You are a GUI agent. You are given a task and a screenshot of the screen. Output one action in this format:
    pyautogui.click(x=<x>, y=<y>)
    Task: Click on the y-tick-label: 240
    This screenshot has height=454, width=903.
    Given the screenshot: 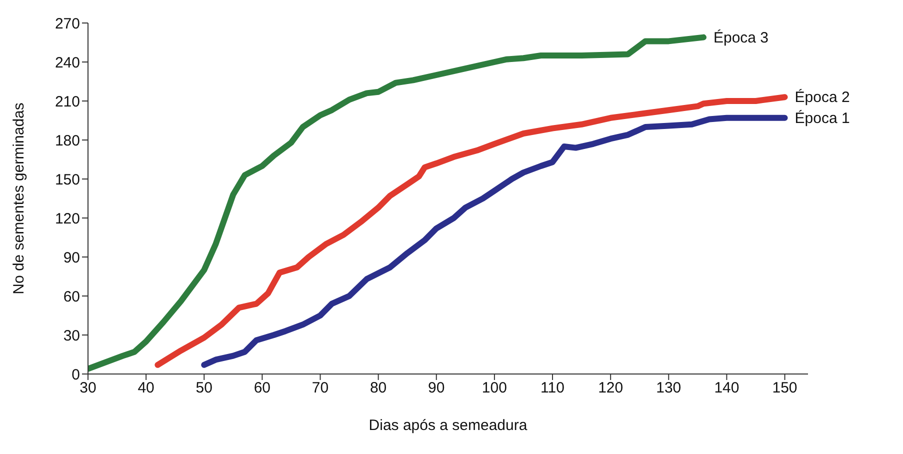 What is the action you would take?
    pyautogui.click(x=67, y=63)
    